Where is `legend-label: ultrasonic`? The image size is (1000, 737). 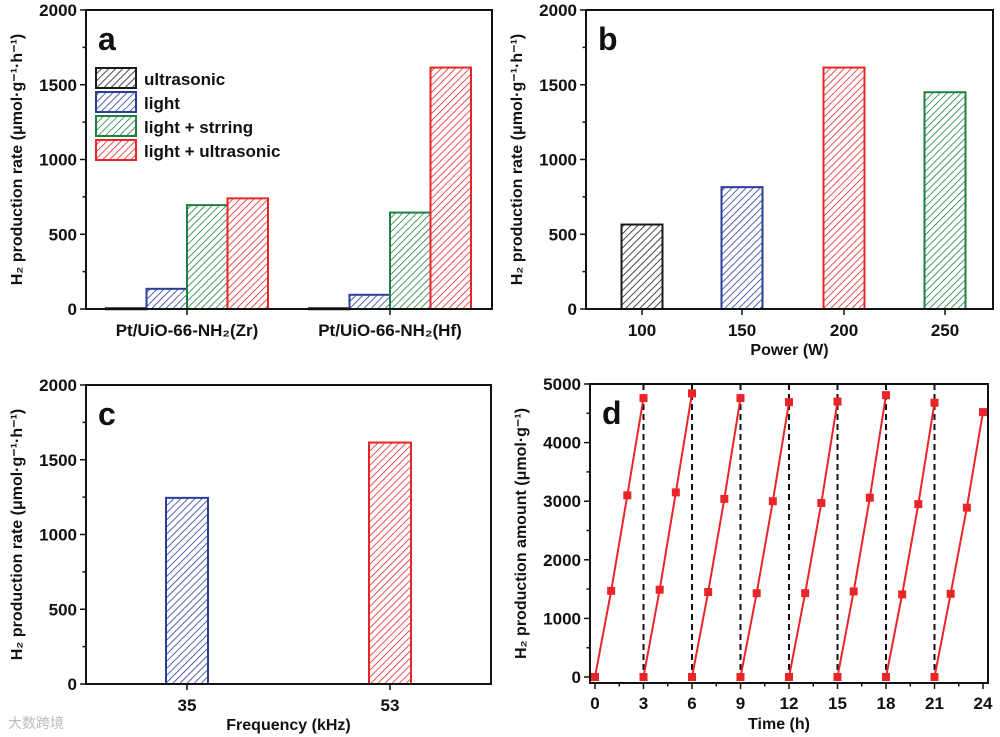 legend-label: ultrasonic is located at coordinates (184, 79).